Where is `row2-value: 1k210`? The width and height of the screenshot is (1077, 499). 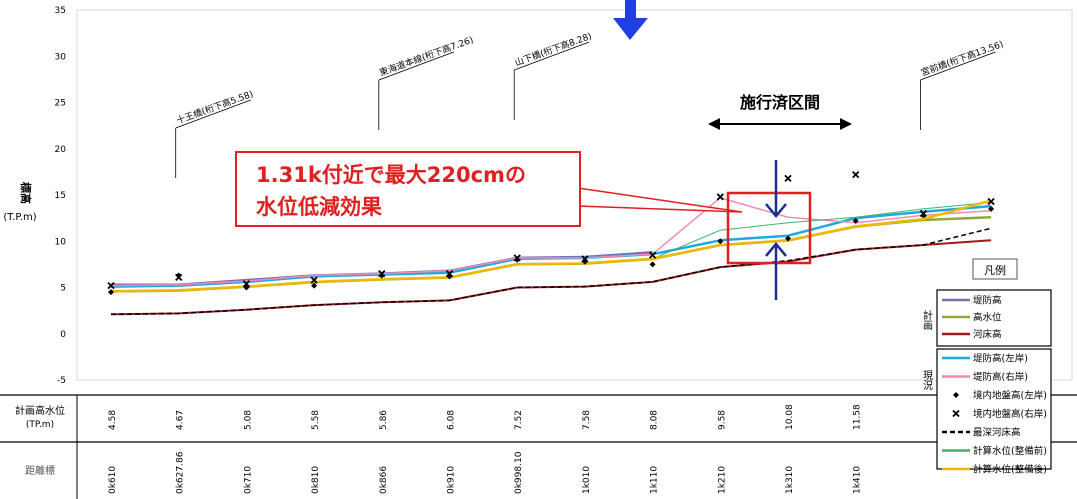
row2-value: 1k210 is located at coordinates (722, 480).